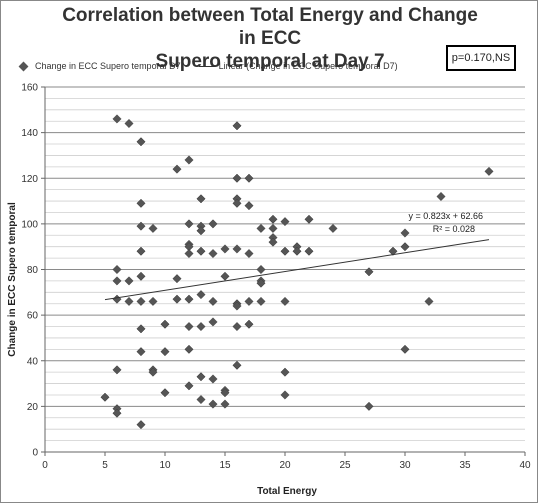 This screenshot has height=503, width=538. I want to click on x-tick-label: 35, so click(465, 465).